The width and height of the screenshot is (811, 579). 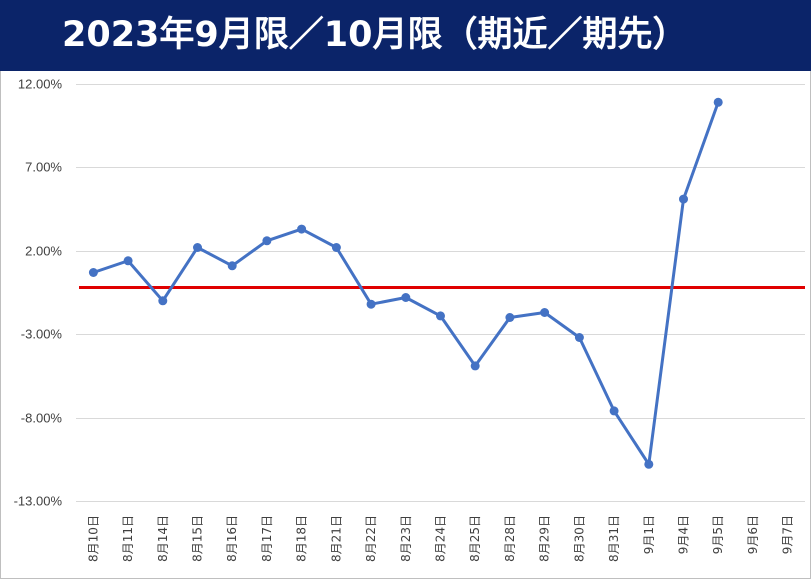 What do you see at coordinates (579, 538) in the screenshot?
I see `x-tick-label: 8月30日` at bounding box center [579, 538].